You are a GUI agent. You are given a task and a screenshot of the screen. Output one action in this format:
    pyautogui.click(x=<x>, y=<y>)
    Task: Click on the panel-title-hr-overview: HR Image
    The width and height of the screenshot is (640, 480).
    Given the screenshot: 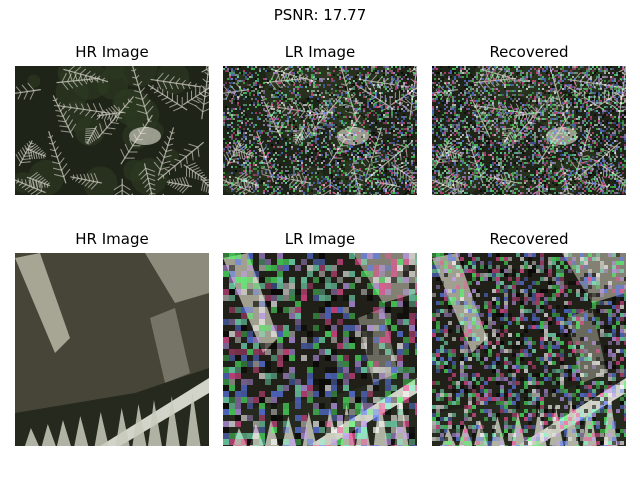 What is the action you would take?
    pyautogui.click(x=112, y=52)
    